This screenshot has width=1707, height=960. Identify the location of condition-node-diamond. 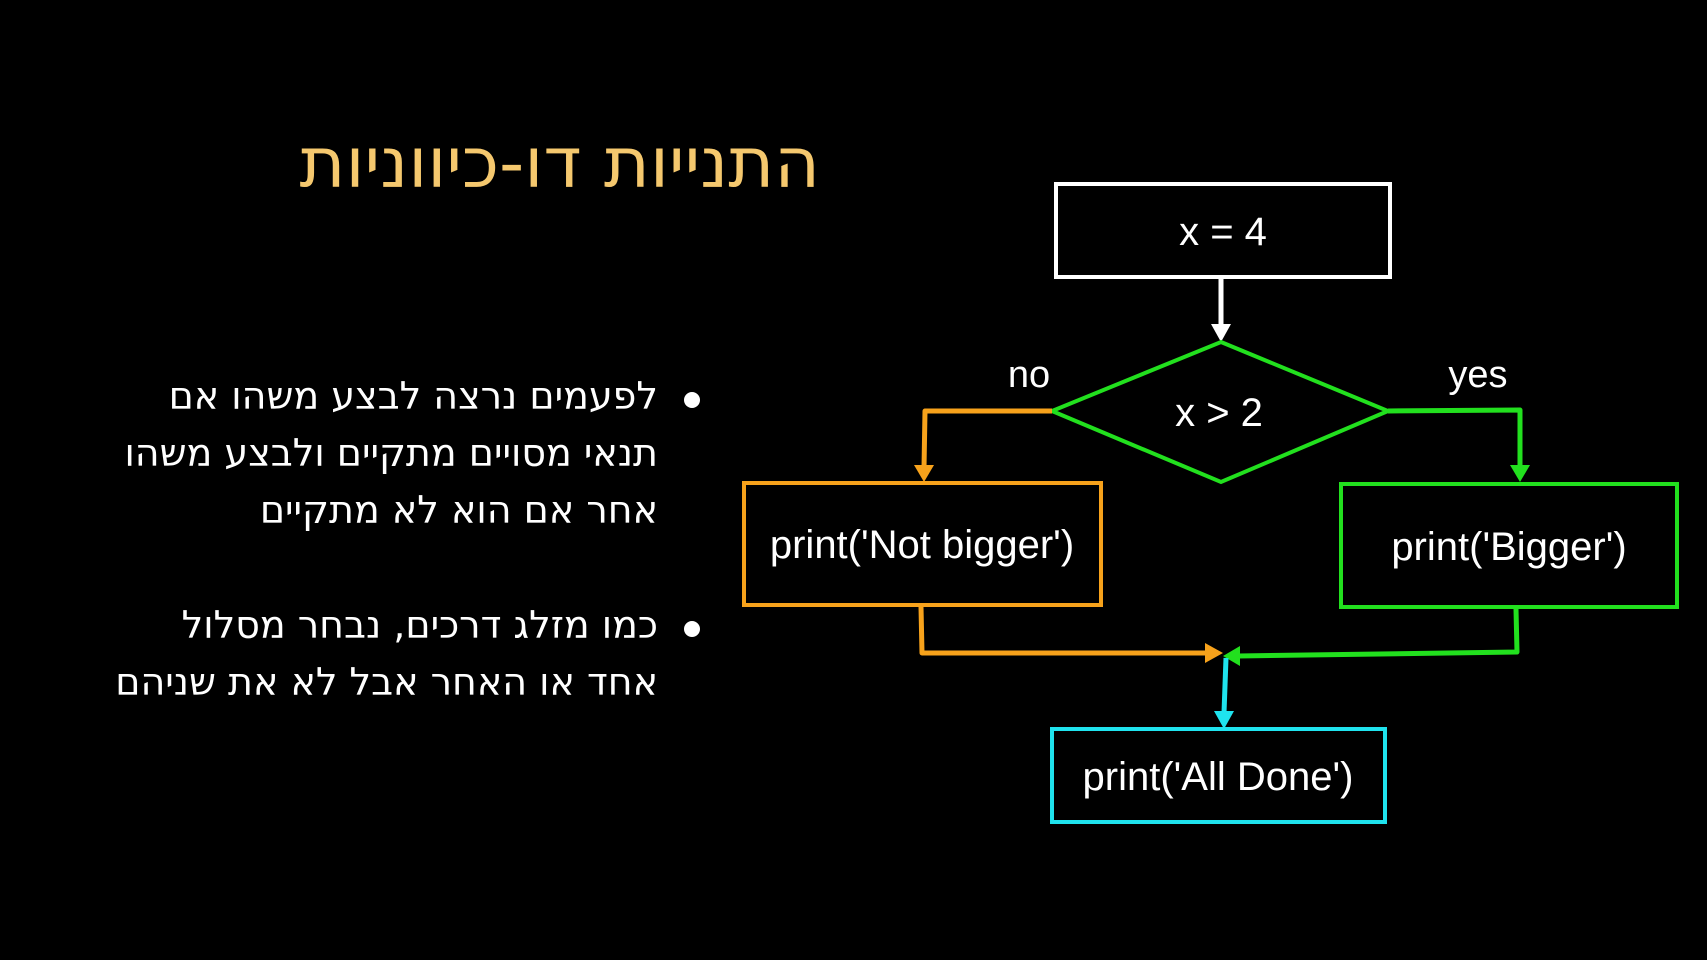
(1220, 412).